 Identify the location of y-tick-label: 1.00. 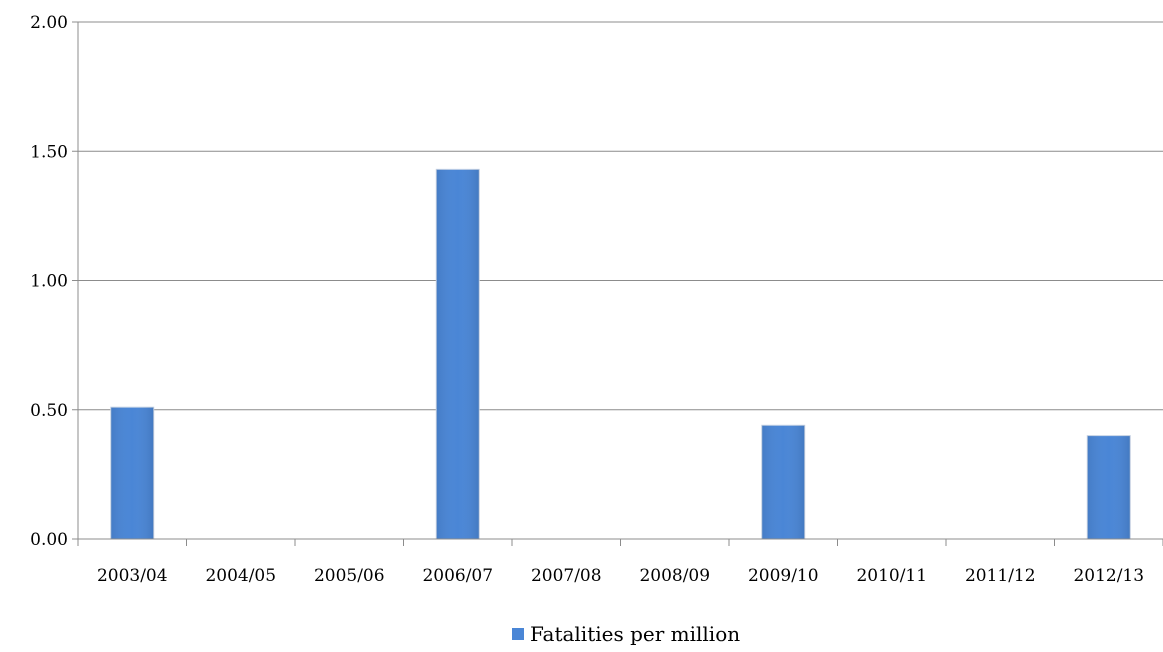
(49, 282).